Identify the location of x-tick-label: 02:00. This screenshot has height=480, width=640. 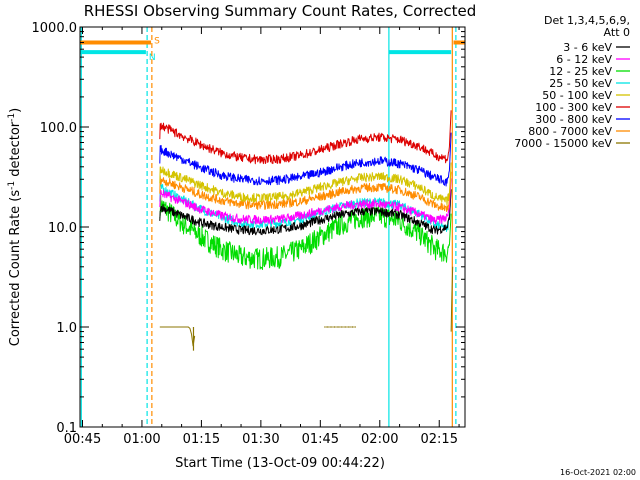
(379, 439).